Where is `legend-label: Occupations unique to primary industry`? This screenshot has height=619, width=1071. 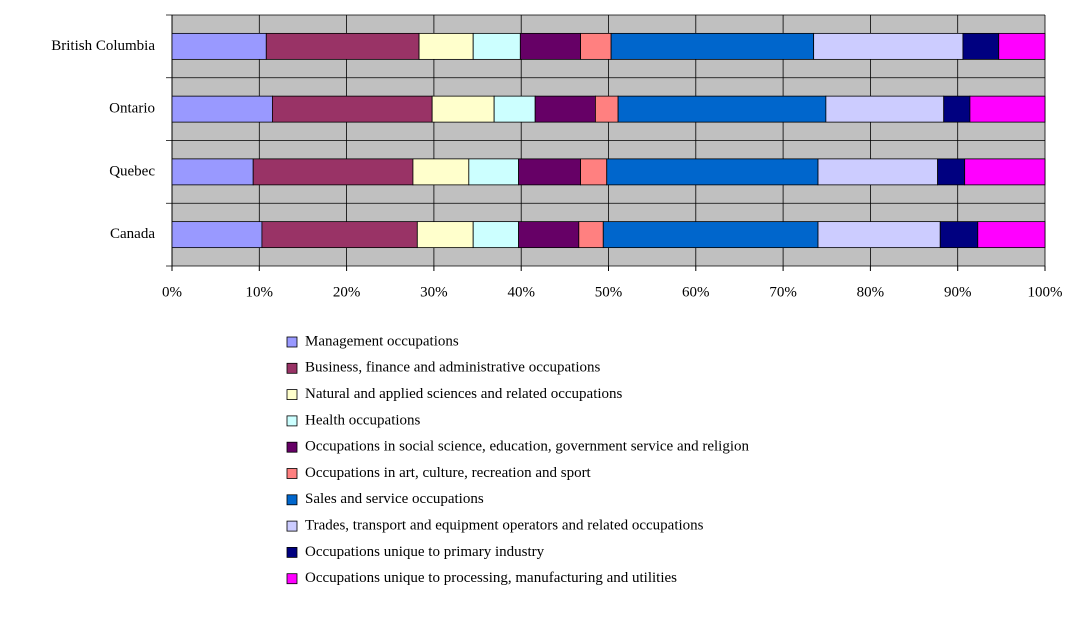
legend-label: Occupations unique to primary industry is located at coordinates (425, 552).